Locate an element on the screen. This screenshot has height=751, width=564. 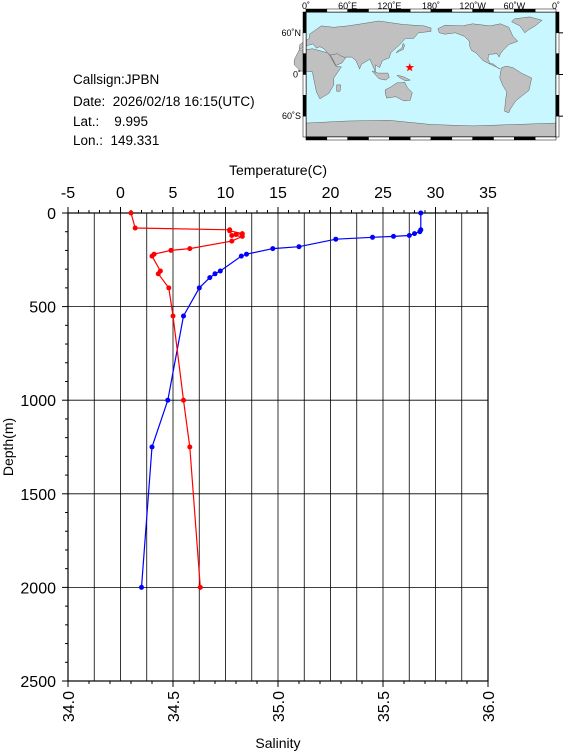
map-latitude-label: 60˚N is located at coordinates (291, 33).